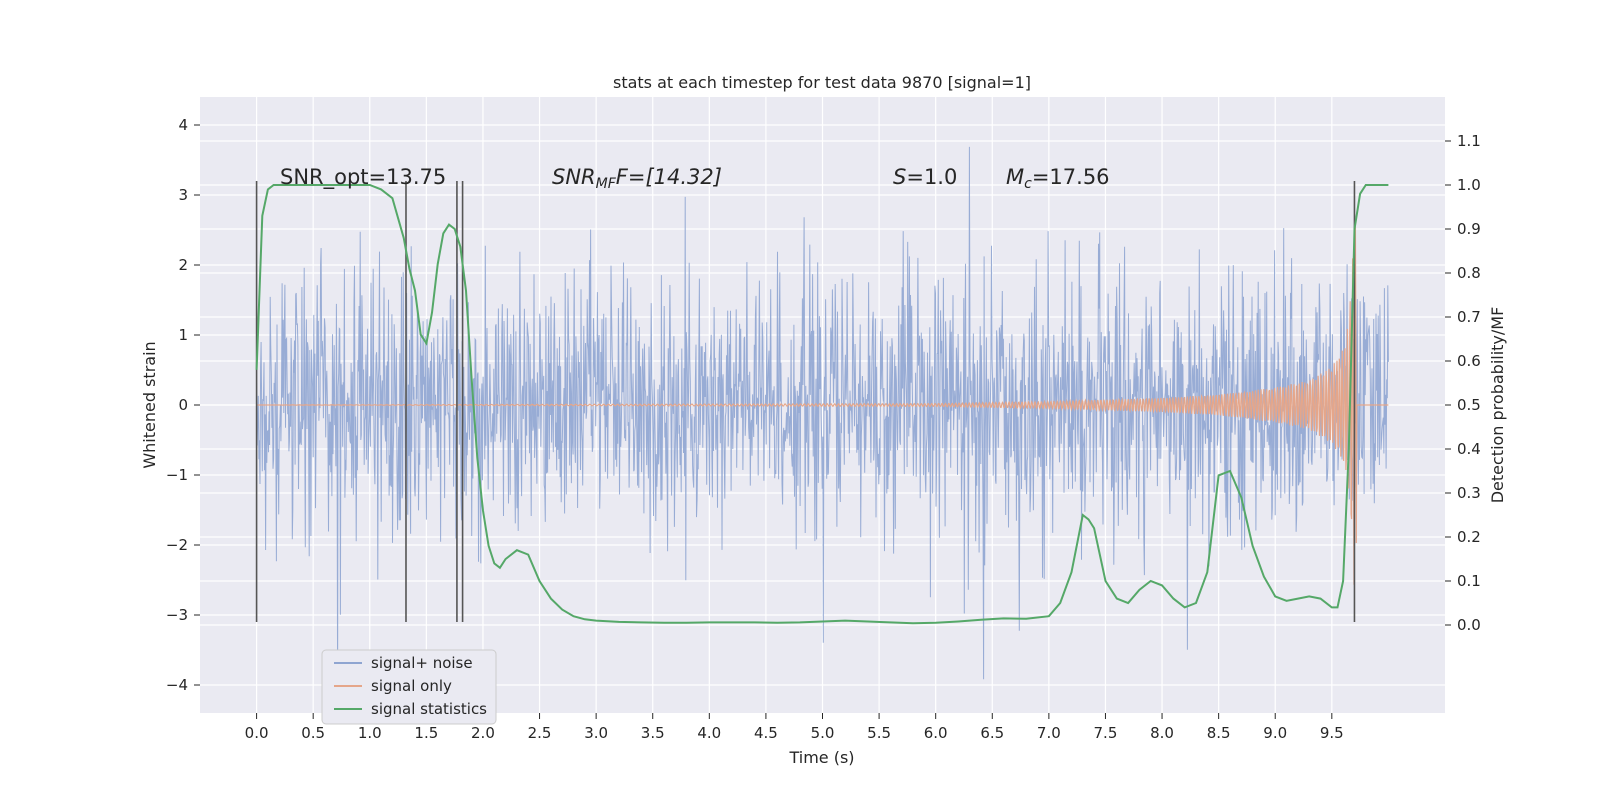 The height and width of the screenshot is (800, 1600). What do you see at coordinates (992, 733) in the screenshot?
I see `x-tick-label: 6.5` at bounding box center [992, 733].